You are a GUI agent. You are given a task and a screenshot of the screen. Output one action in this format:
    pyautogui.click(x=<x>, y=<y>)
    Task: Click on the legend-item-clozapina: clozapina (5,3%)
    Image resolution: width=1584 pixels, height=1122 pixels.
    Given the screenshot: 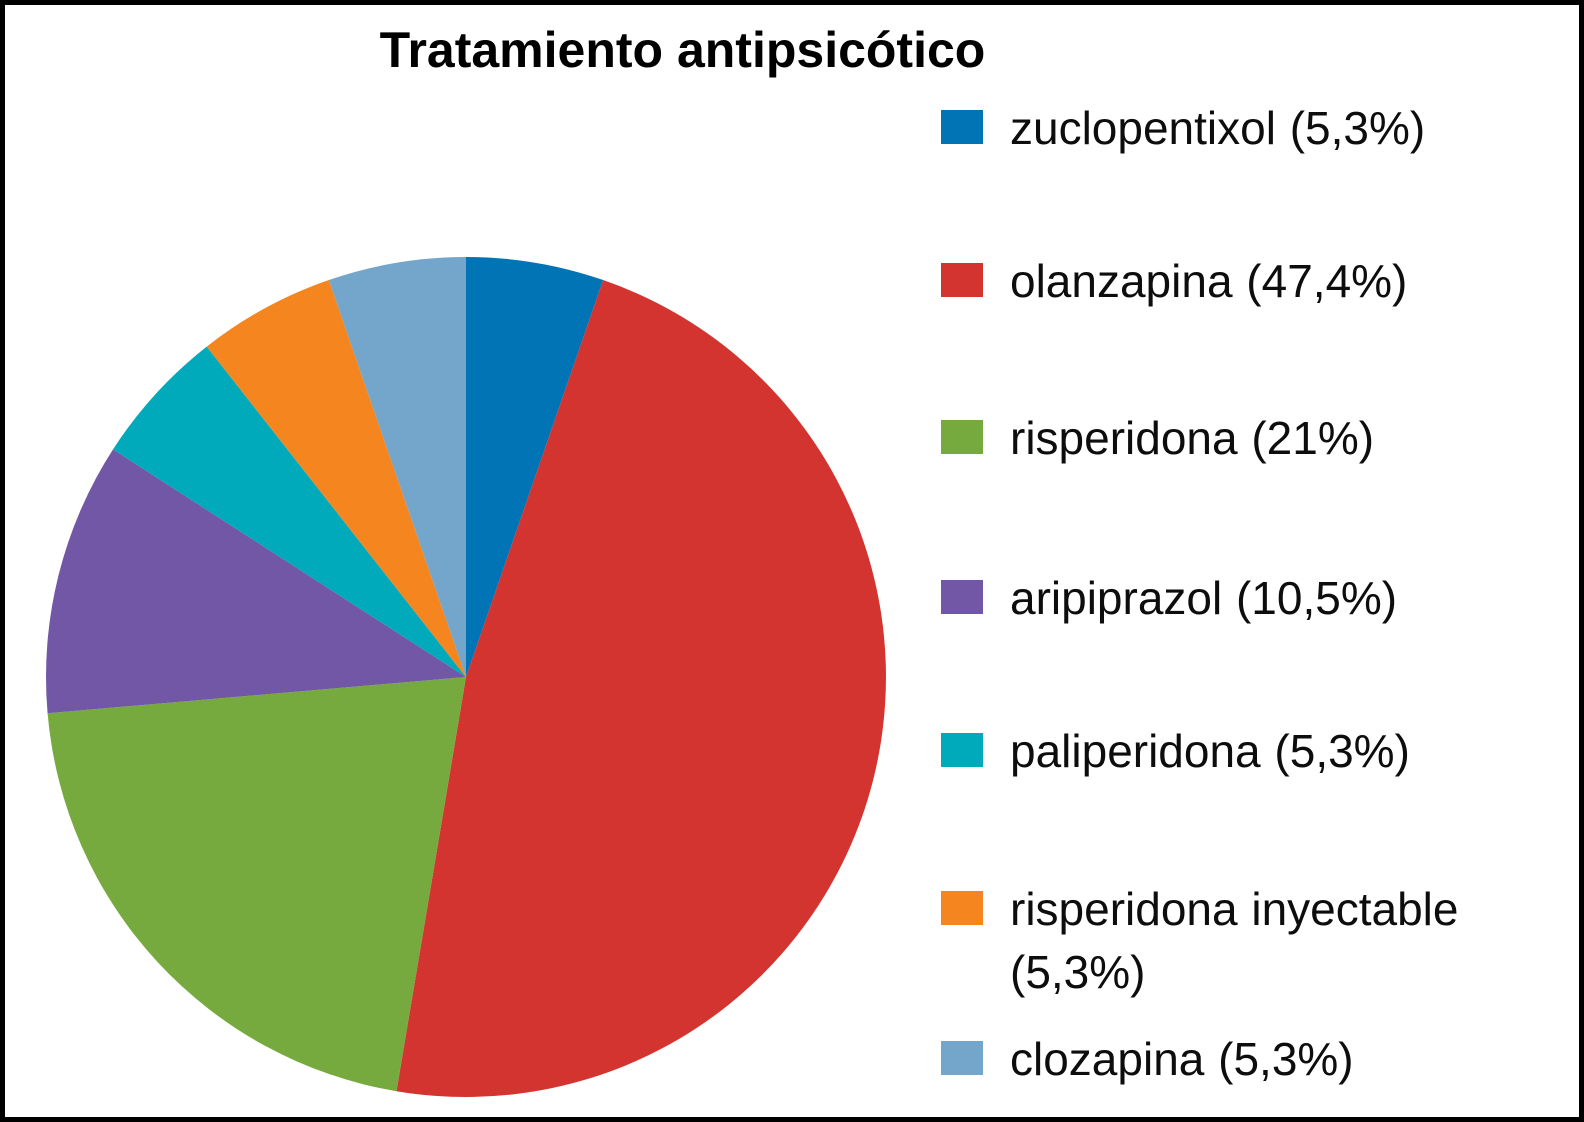 What is the action you would take?
    pyautogui.click(x=1246, y=1059)
    